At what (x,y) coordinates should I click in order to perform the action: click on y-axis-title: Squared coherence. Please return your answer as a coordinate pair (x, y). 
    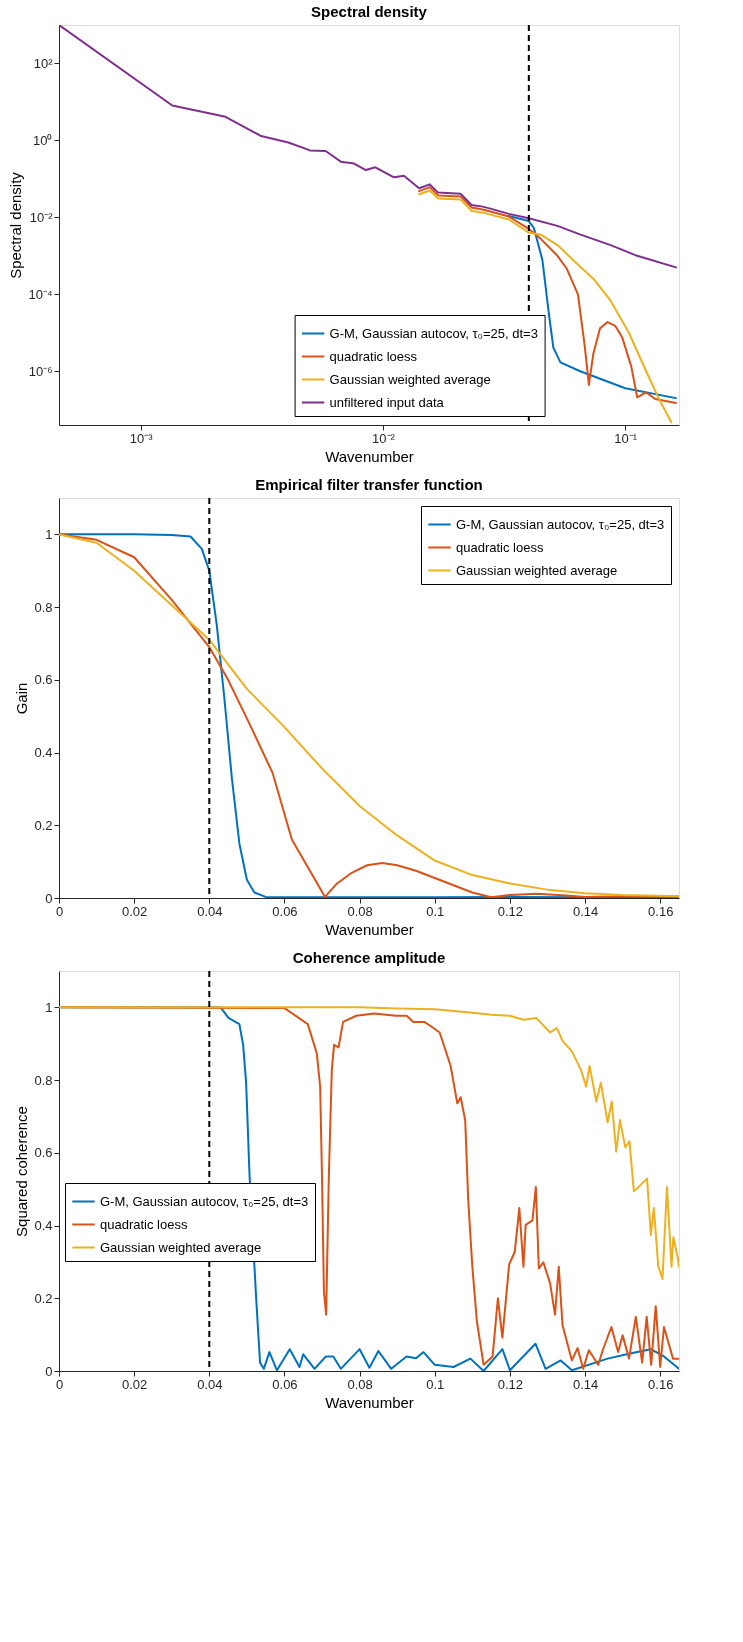
    Looking at the image, I should click on (22, 1171).